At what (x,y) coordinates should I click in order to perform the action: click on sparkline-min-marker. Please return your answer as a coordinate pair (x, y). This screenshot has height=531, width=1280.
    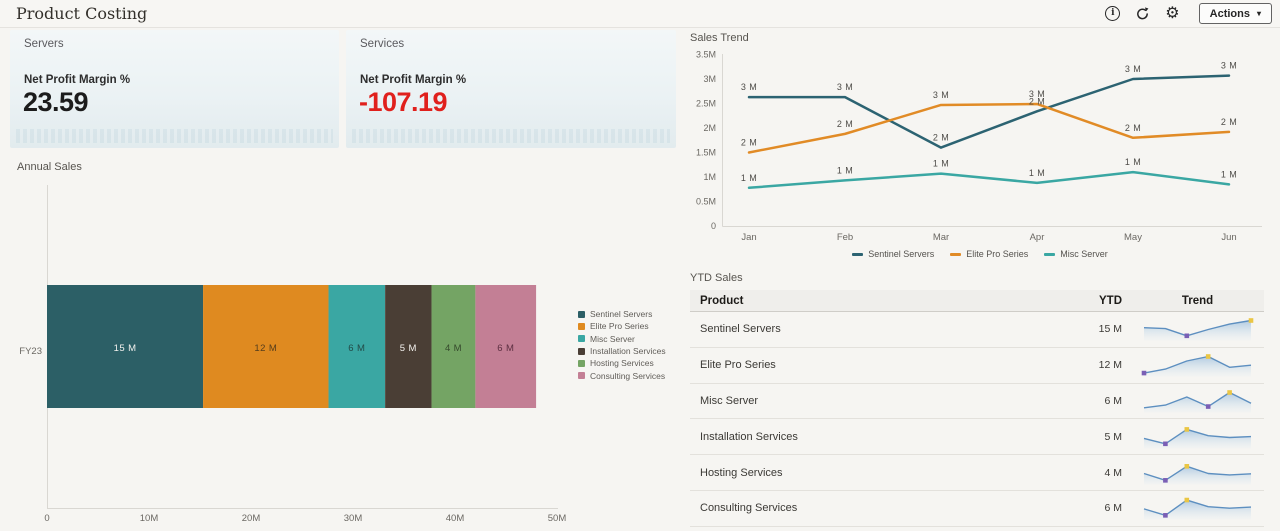
    Looking at the image, I should click on (1144, 373).